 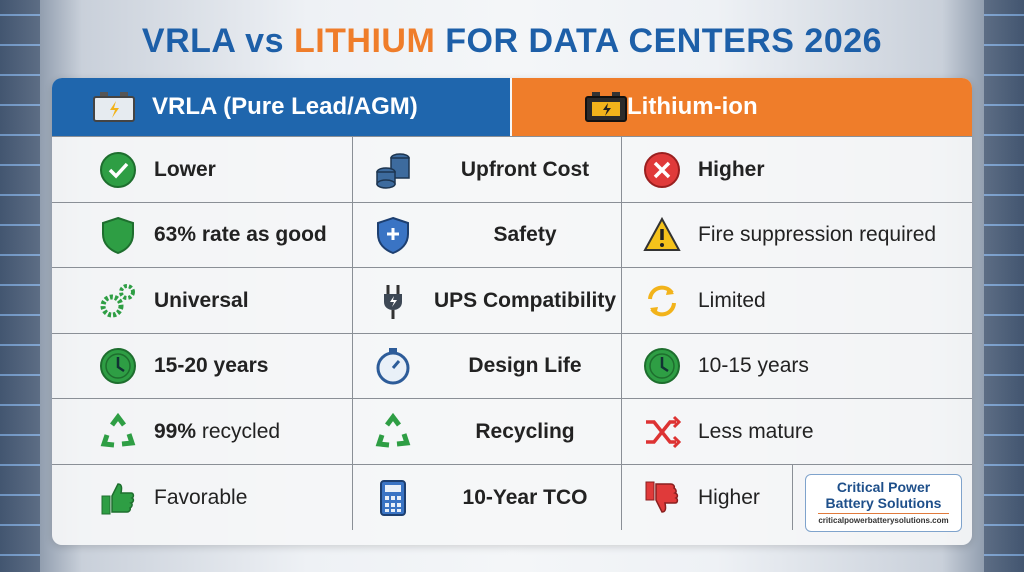 What do you see at coordinates (393, 170) in the screenshot?
I see `coins-icon` at bounding box center [393, 170].